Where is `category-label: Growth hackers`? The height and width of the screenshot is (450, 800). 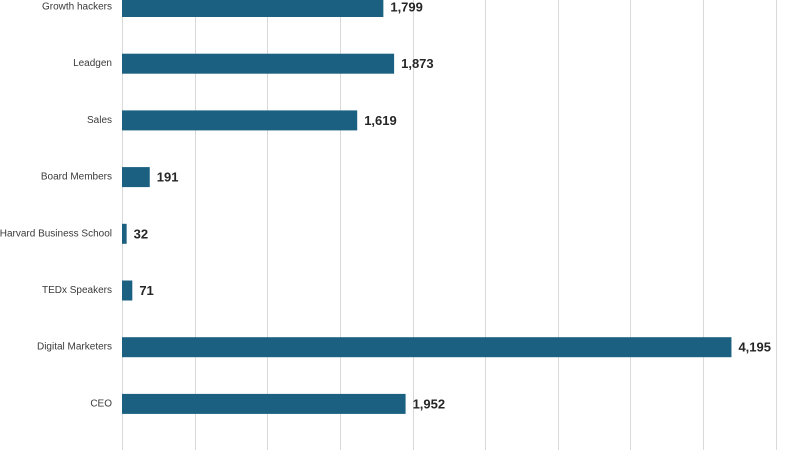
category-label: Growth hackers is located at coordinates (77, 7).